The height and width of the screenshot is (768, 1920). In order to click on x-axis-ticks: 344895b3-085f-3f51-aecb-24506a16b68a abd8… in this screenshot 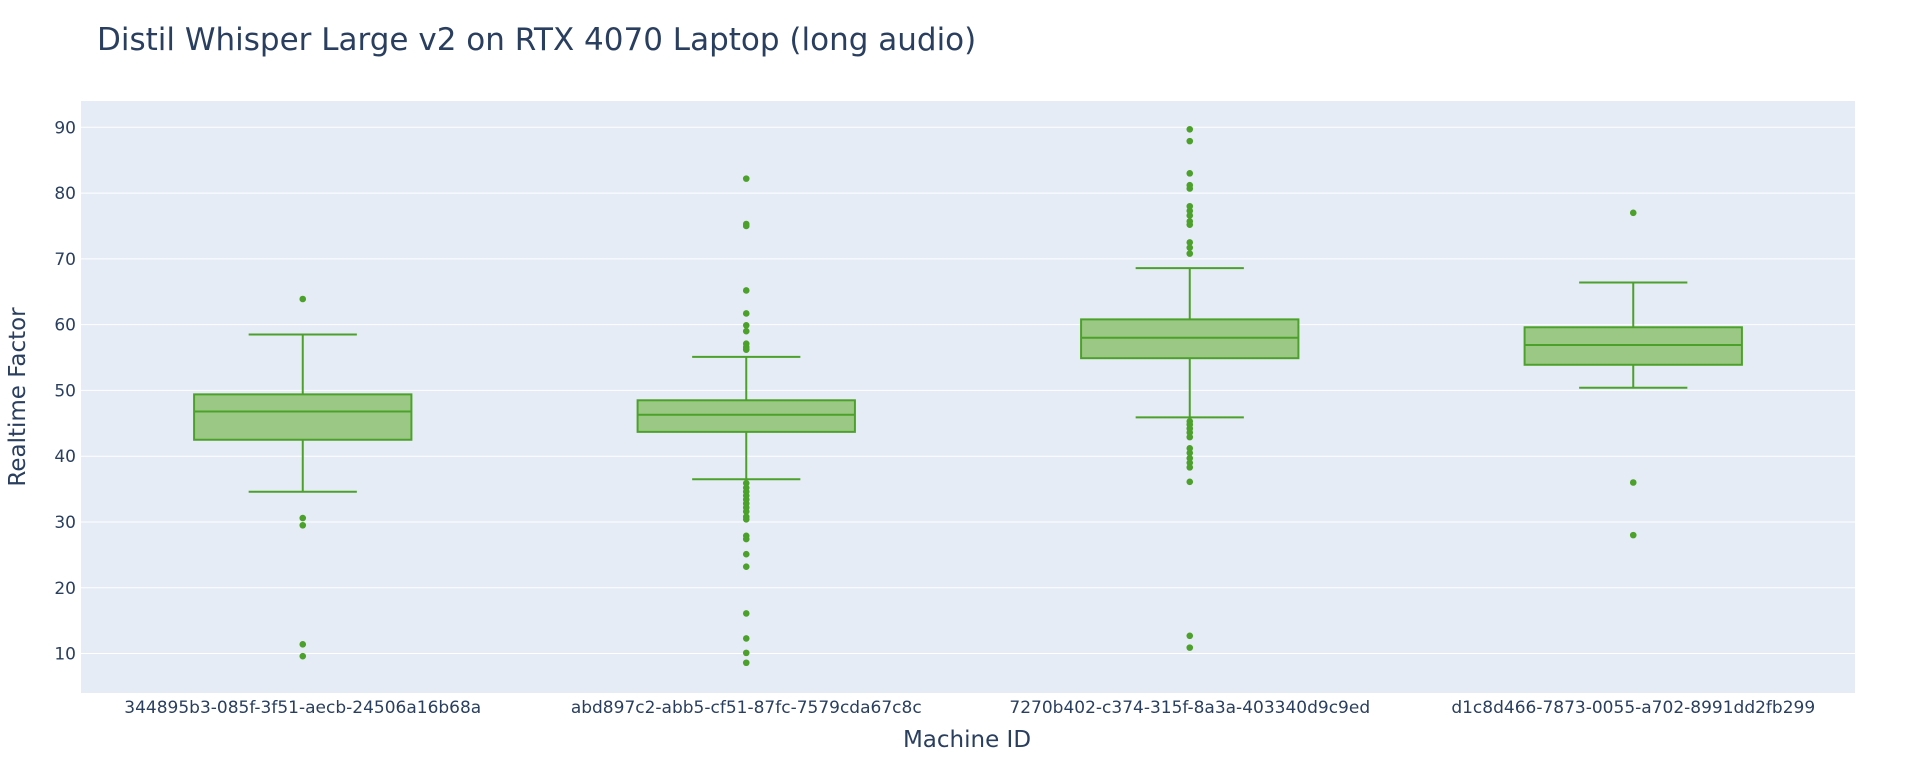, I will do `click(969, 708)`.